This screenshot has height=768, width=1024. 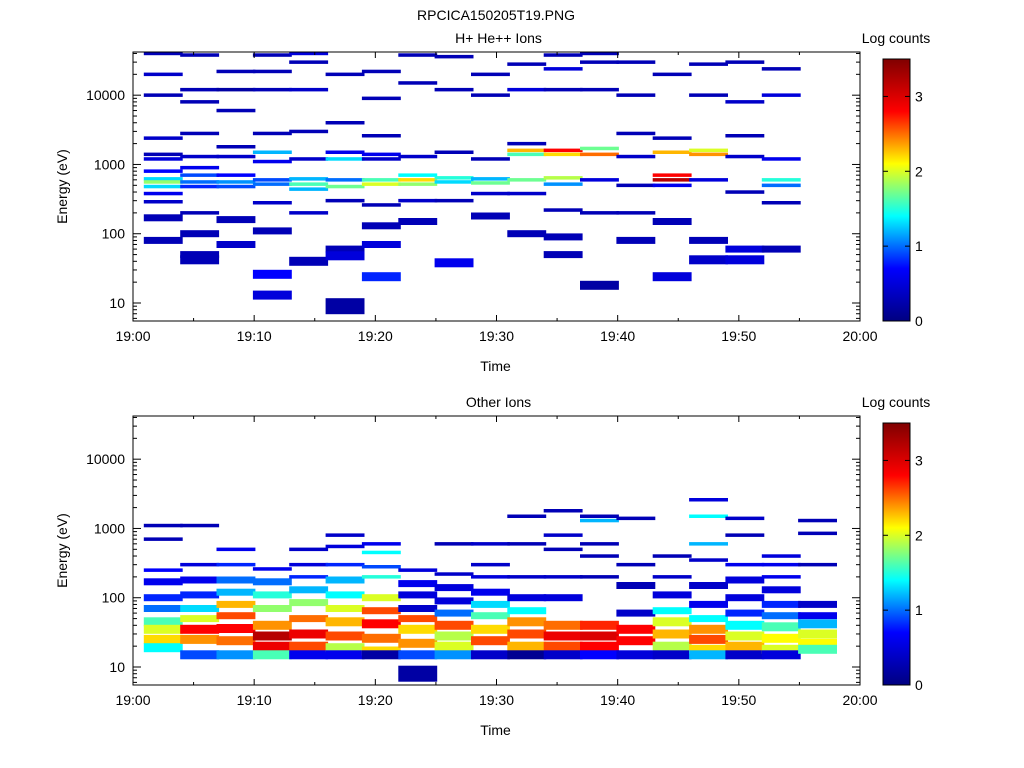 I want to click on x-tick-label: 20:00, so click(x=859, y=336).